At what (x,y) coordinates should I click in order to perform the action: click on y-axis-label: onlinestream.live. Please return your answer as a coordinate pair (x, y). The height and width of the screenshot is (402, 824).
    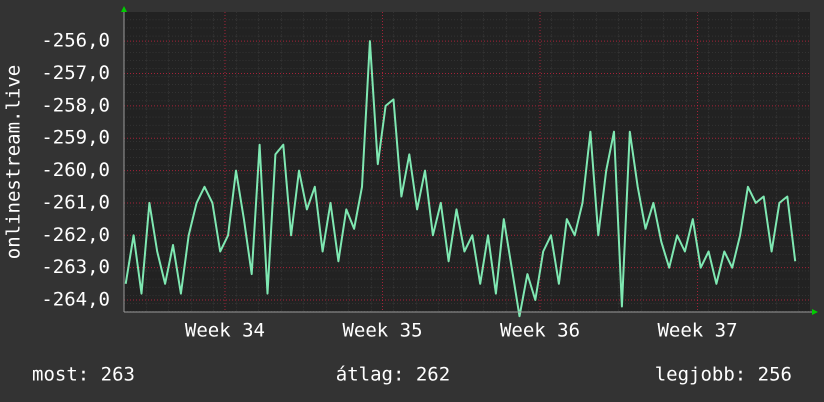
    Looking at the image, I should click on (14, 162).